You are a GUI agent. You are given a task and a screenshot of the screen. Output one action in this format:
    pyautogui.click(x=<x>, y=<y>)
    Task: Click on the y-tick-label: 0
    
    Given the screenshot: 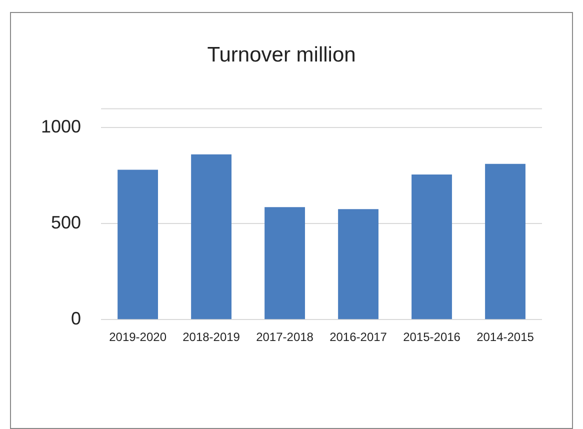 What is the action you would take?
    pyautogui.click(x=76, y=318)
    